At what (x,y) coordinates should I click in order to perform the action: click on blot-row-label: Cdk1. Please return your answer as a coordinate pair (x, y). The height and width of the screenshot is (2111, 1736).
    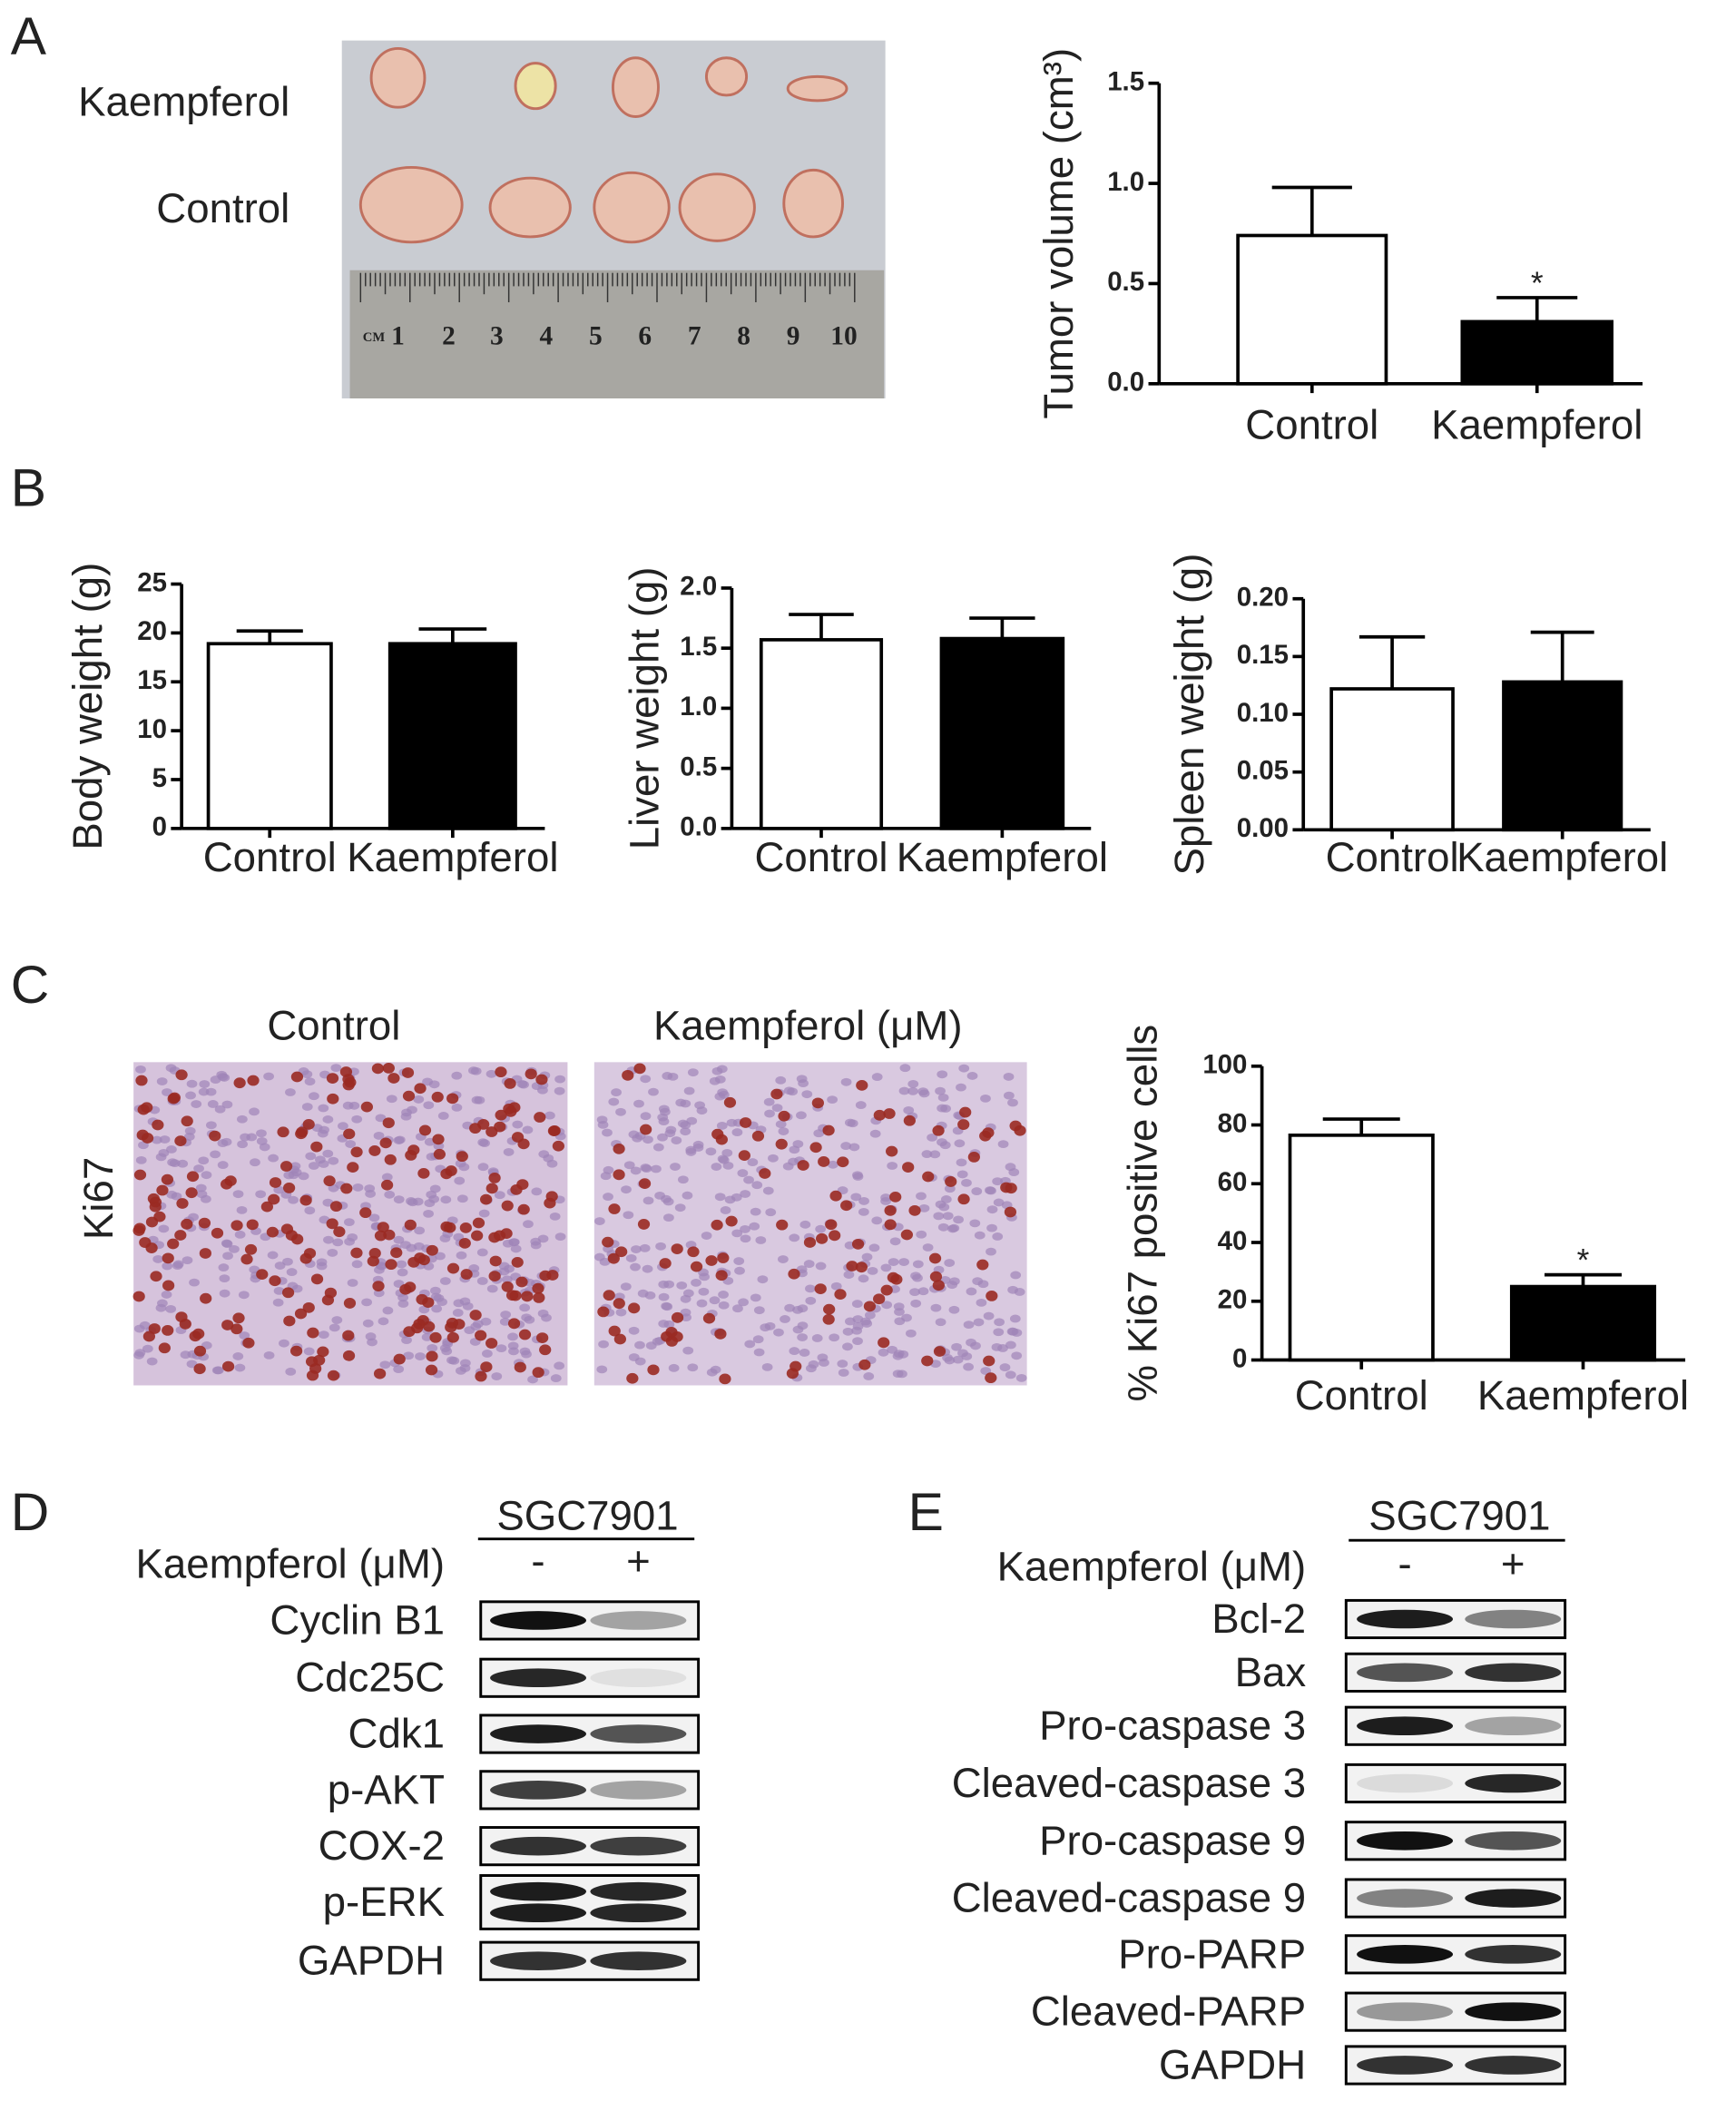
    Looking at the image, I should click on (397, 1734).